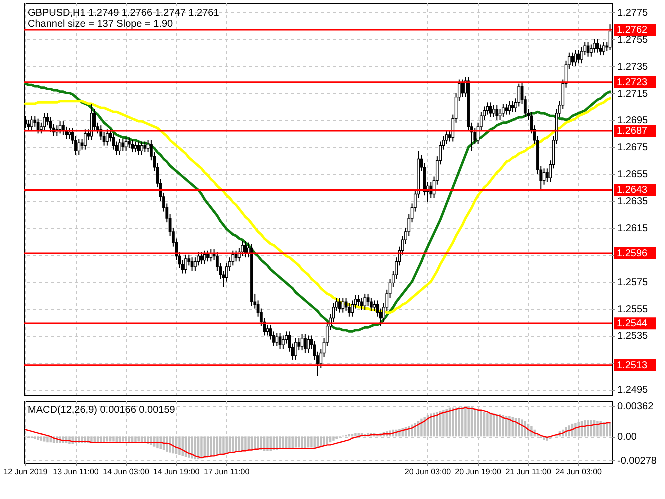 This screenshot has width=665, height=499. Describe the element at coordinates (636, 406) in the screenshot. I see `y-tick-label: 0.00362` at that location.